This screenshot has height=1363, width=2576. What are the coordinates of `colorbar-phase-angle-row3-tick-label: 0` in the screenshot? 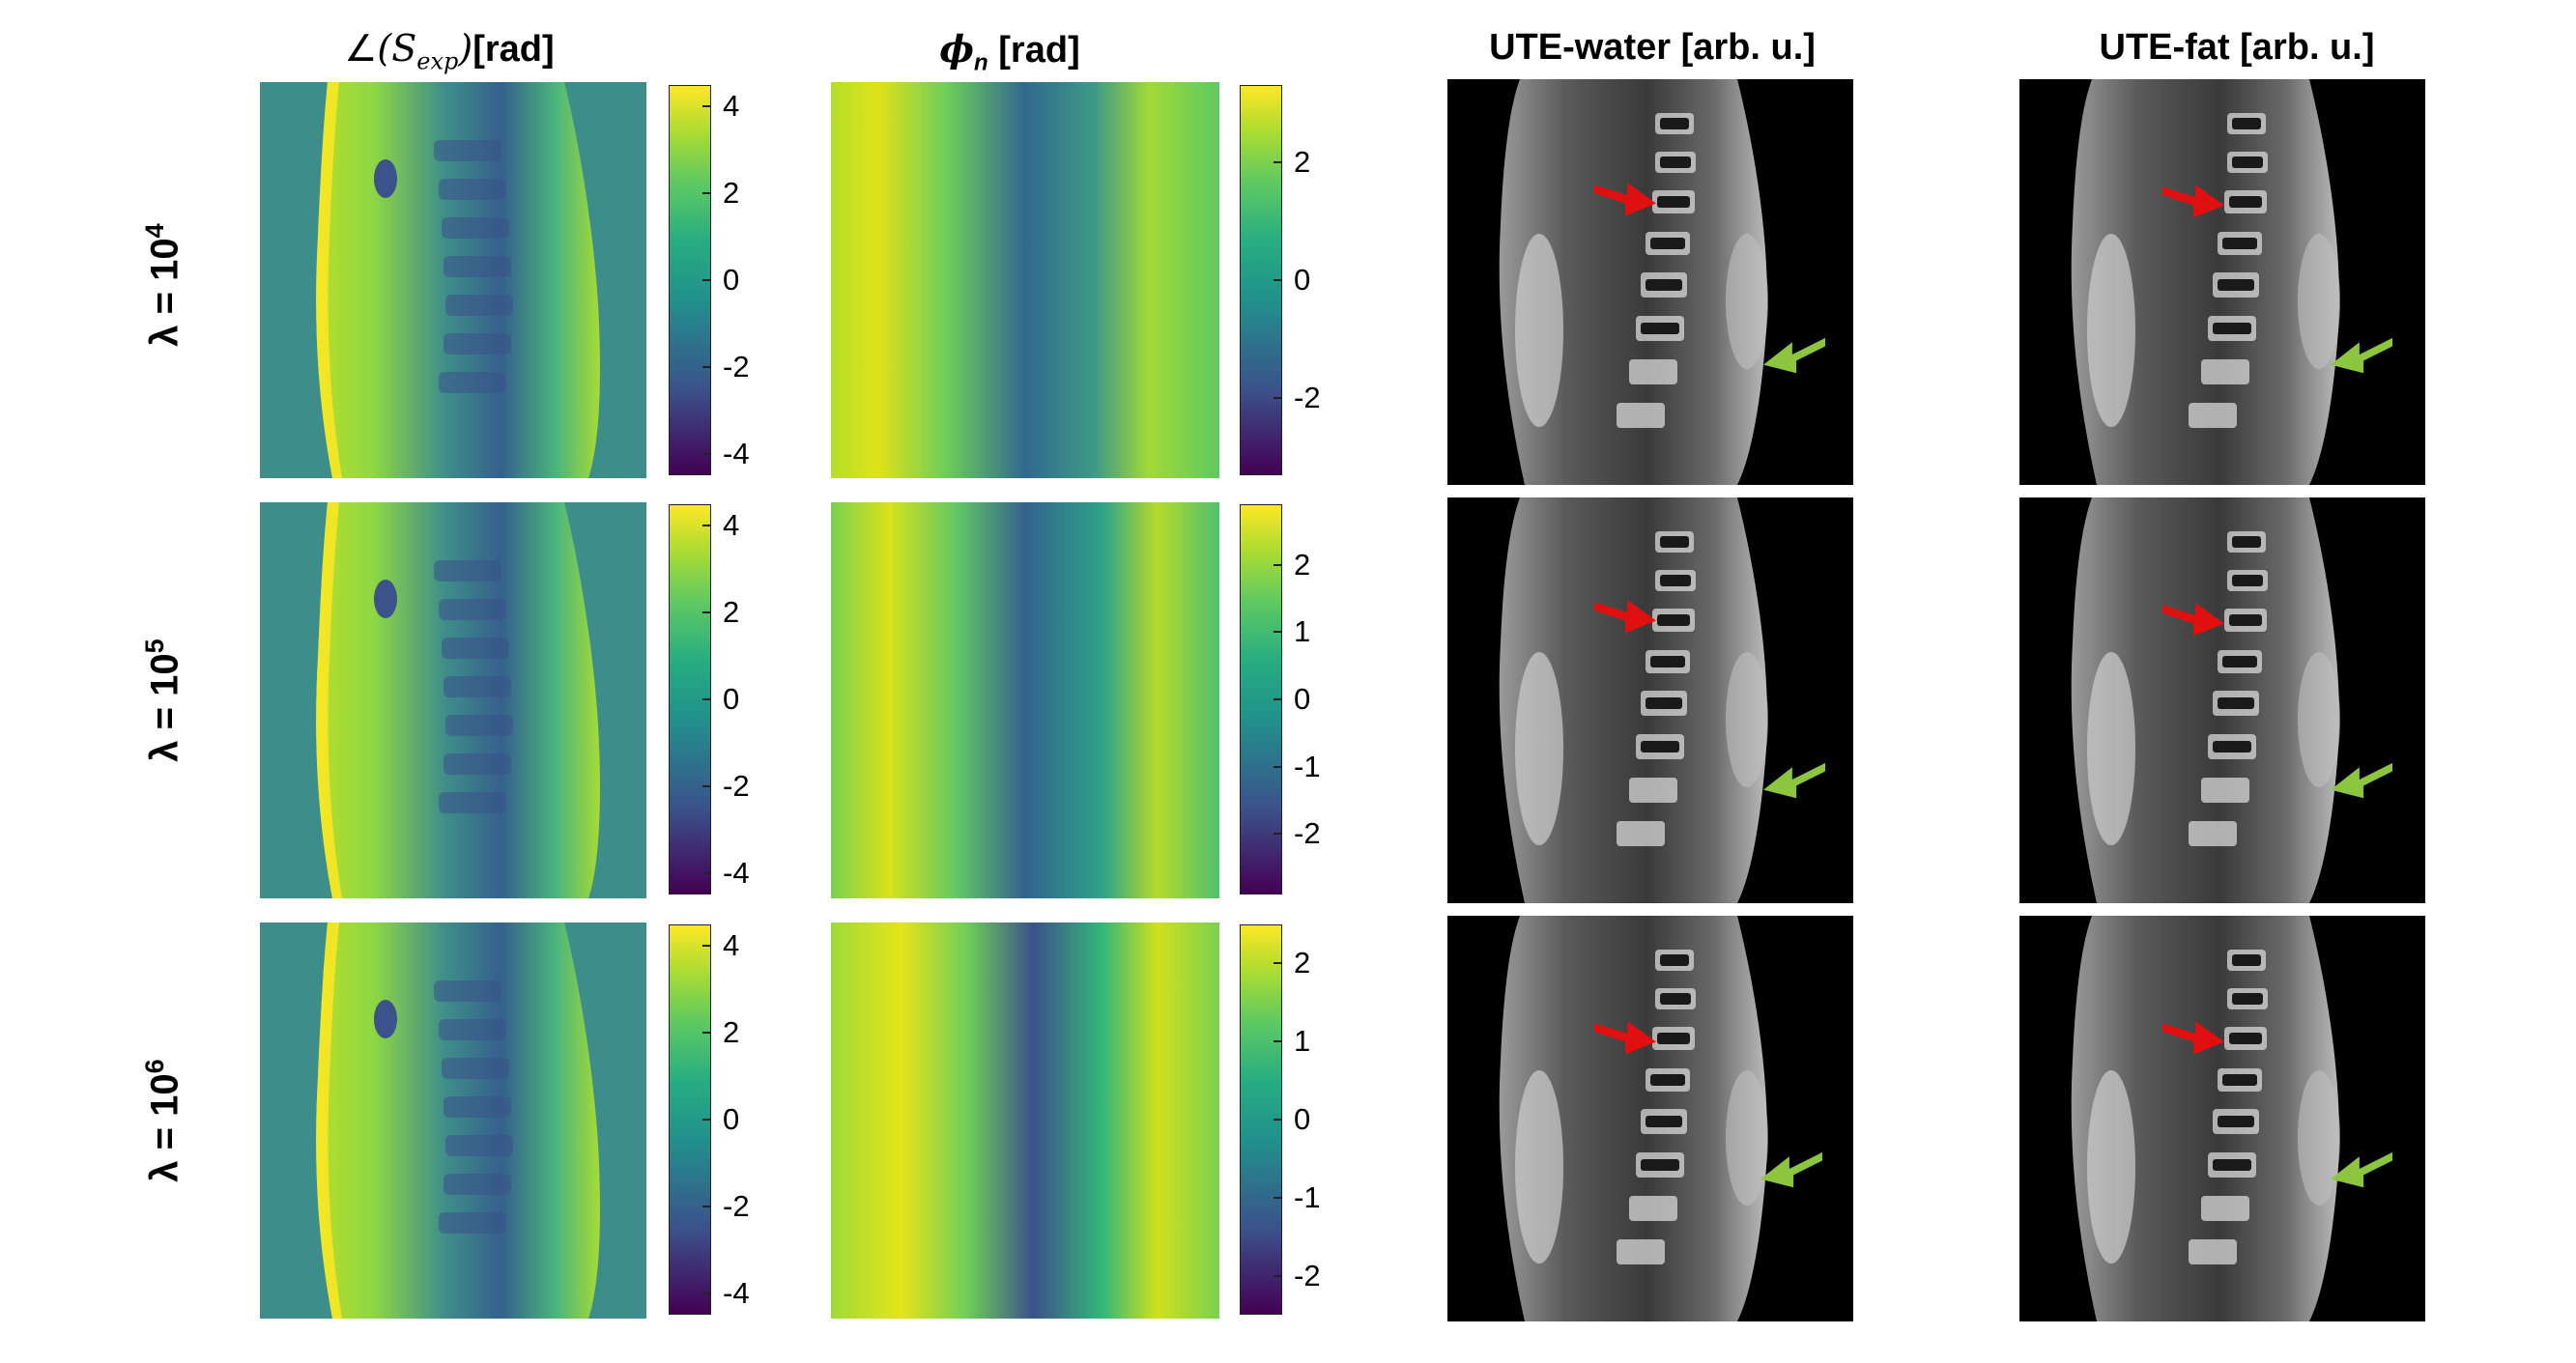 It's located at (732, 1119).